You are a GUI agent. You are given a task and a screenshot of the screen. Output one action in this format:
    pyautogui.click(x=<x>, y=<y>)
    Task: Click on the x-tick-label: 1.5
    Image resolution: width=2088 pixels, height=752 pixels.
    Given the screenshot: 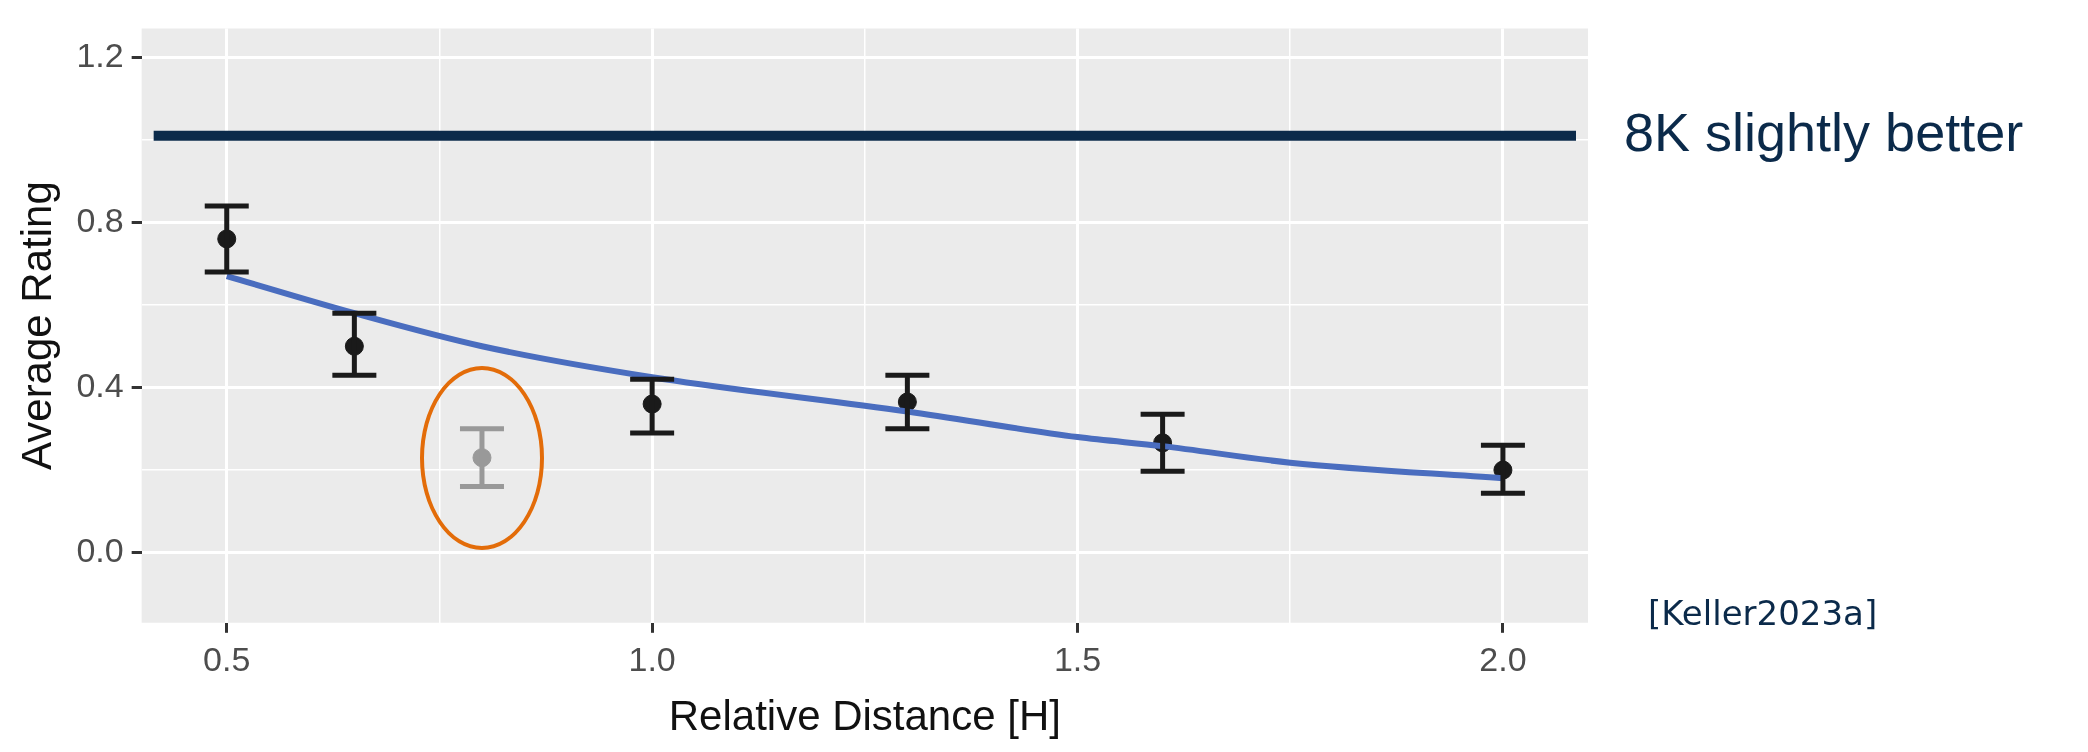 What is the action you would take?
    pyautogui.click(x=1077, y=658)
    